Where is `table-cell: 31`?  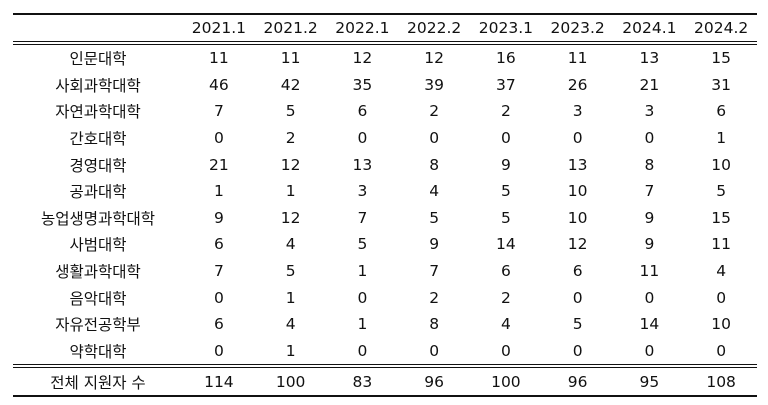 table-cell: 31 is located at coordinates (721, 84).